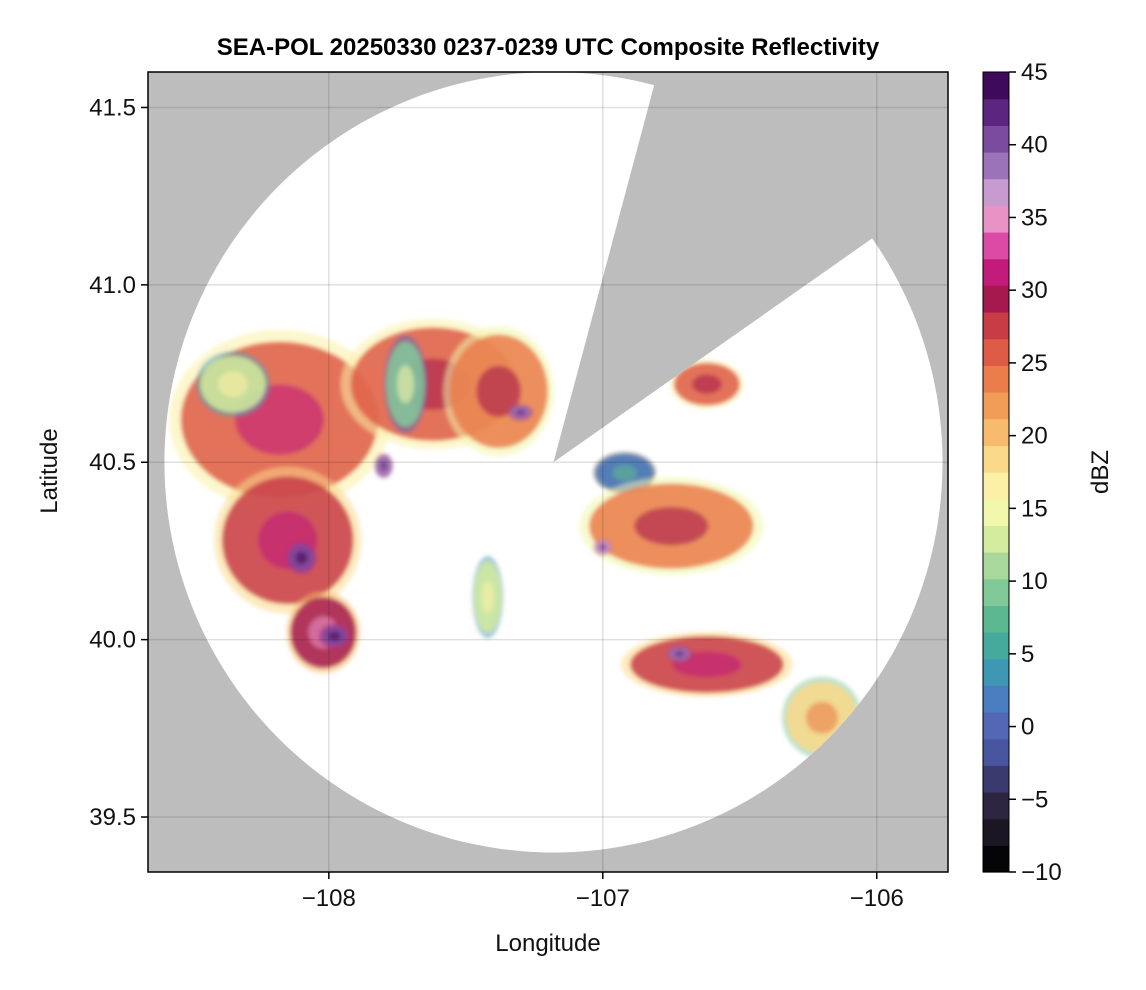 The width and height of the screenshot is (1146, 990). What do you see at coordinates (233, 384) in the screenshot?
I see `echo-core-light-west-region` at bounding box center [233, 384].